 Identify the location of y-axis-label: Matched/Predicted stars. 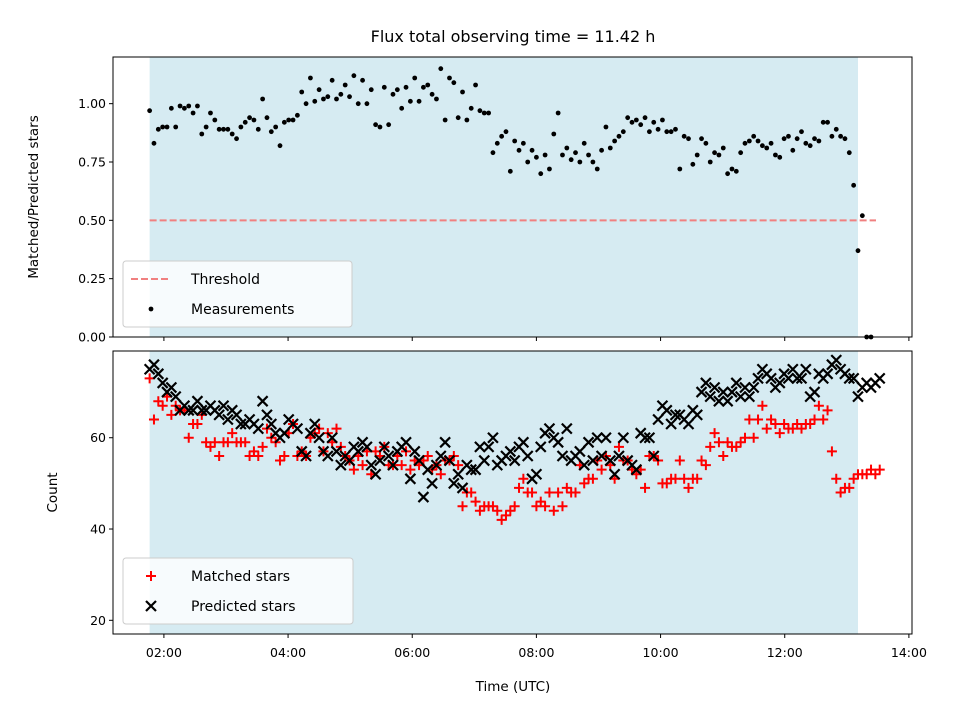
(34, 196).